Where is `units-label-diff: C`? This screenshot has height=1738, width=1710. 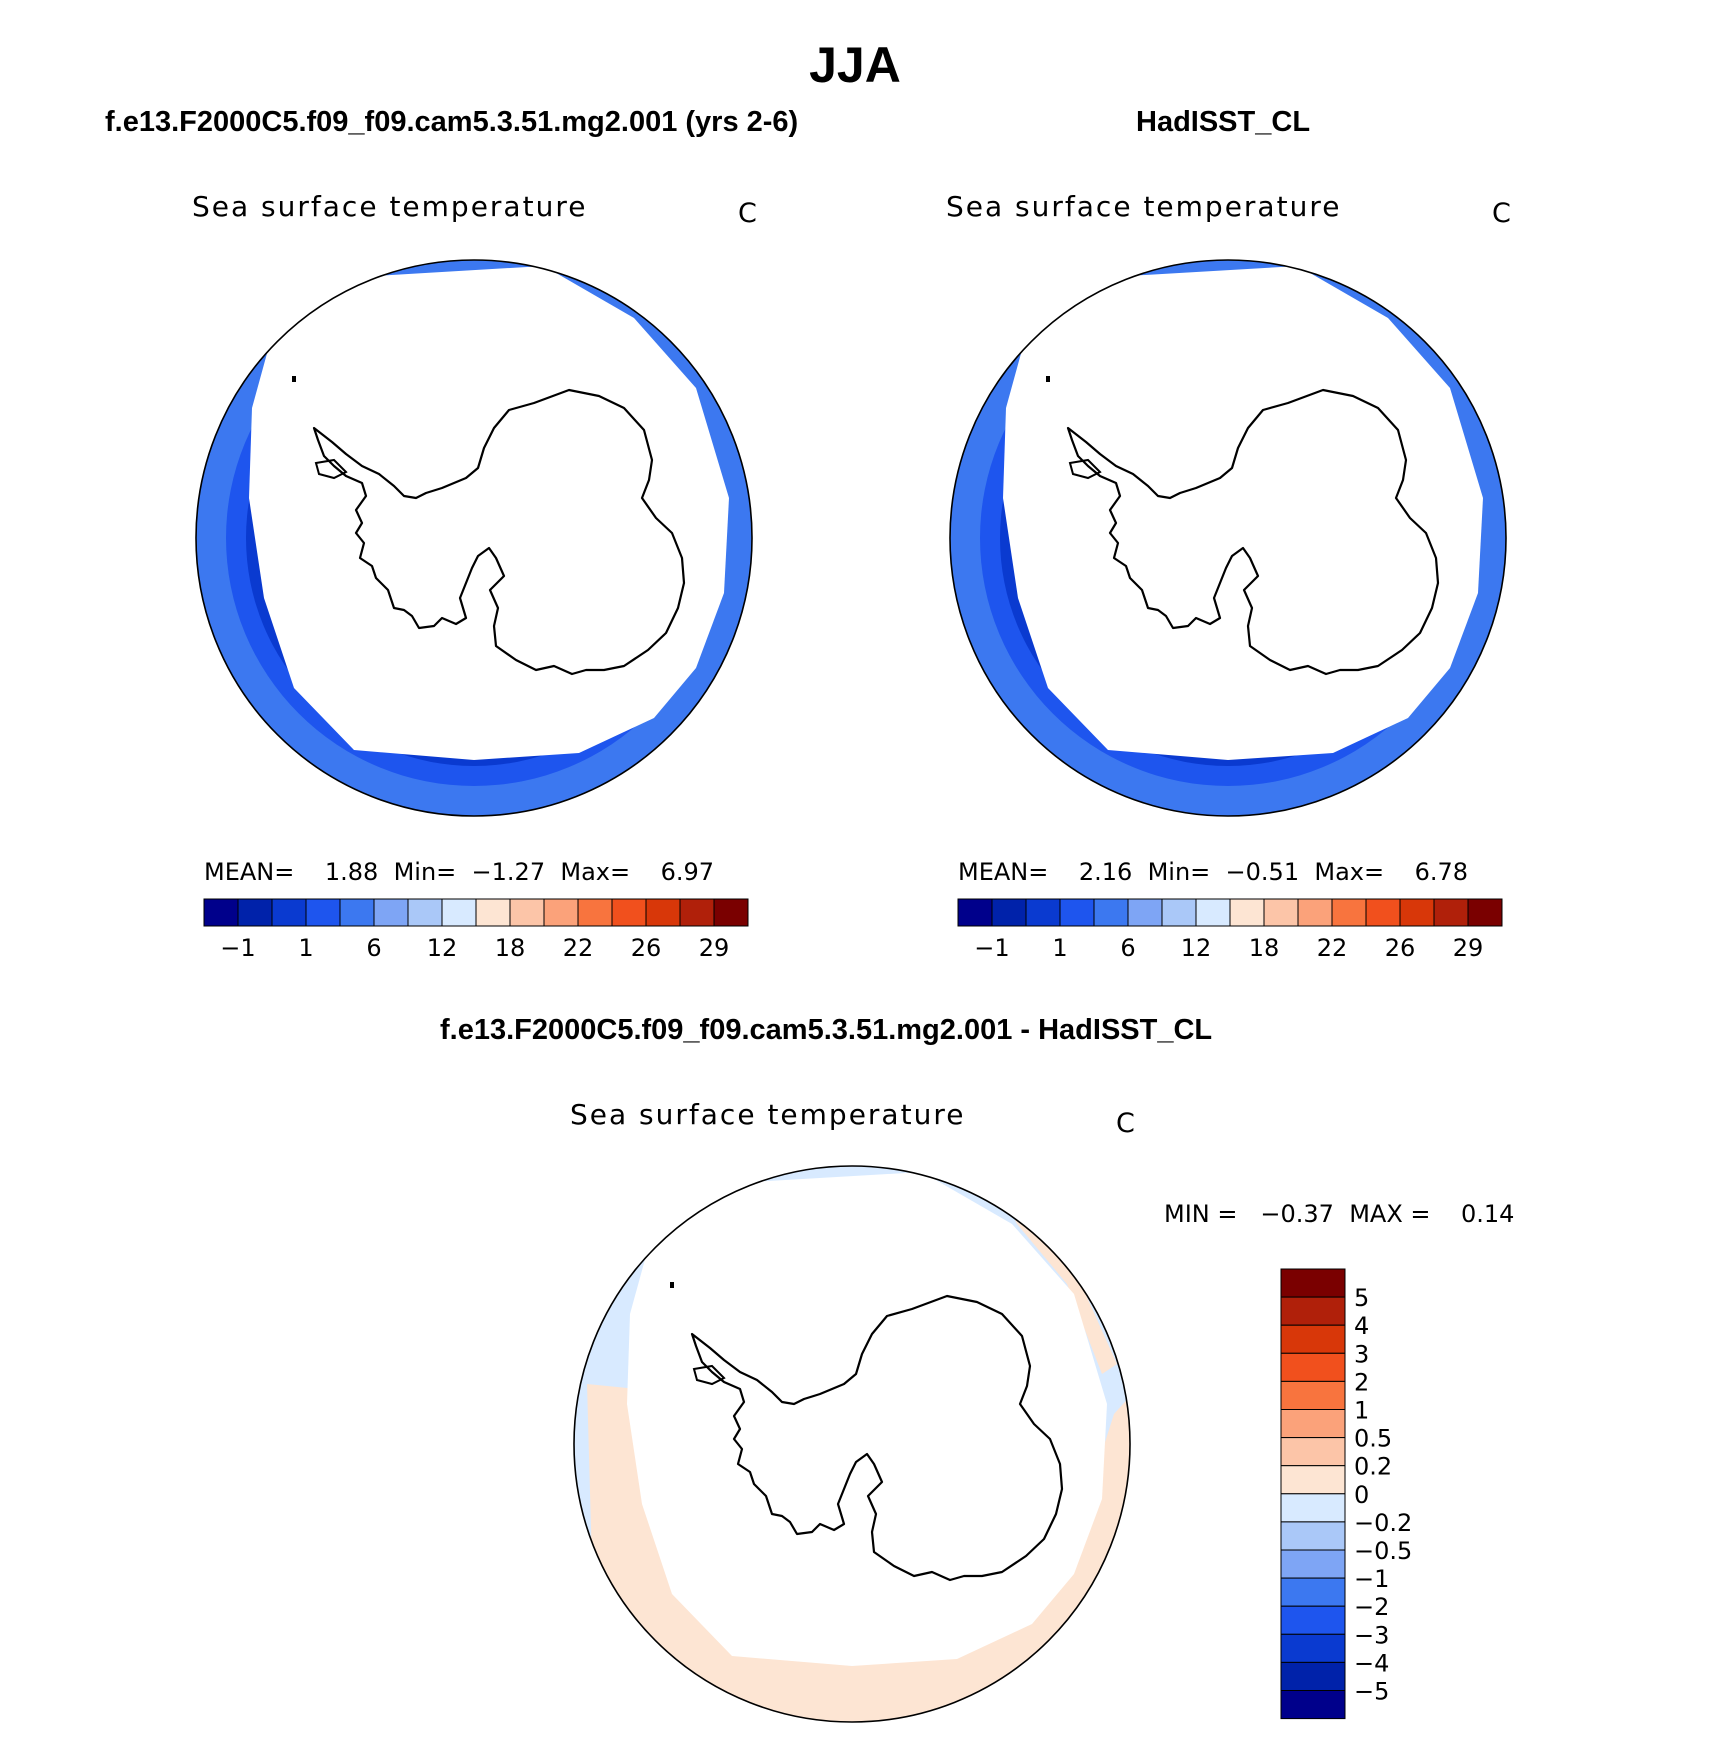
units-label-diff: C is located at coordinates (1125, 1123).